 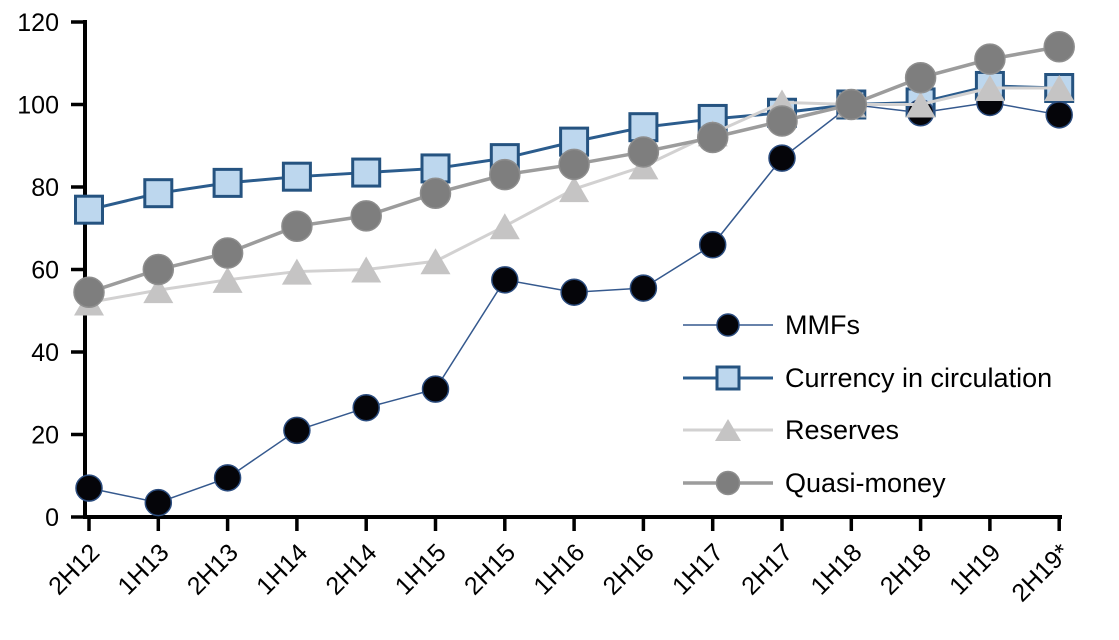 What do you see at coordinates (842, 430) in the screenshot?
I see `legend-label: Reserves` at bounding box center [842, 430].